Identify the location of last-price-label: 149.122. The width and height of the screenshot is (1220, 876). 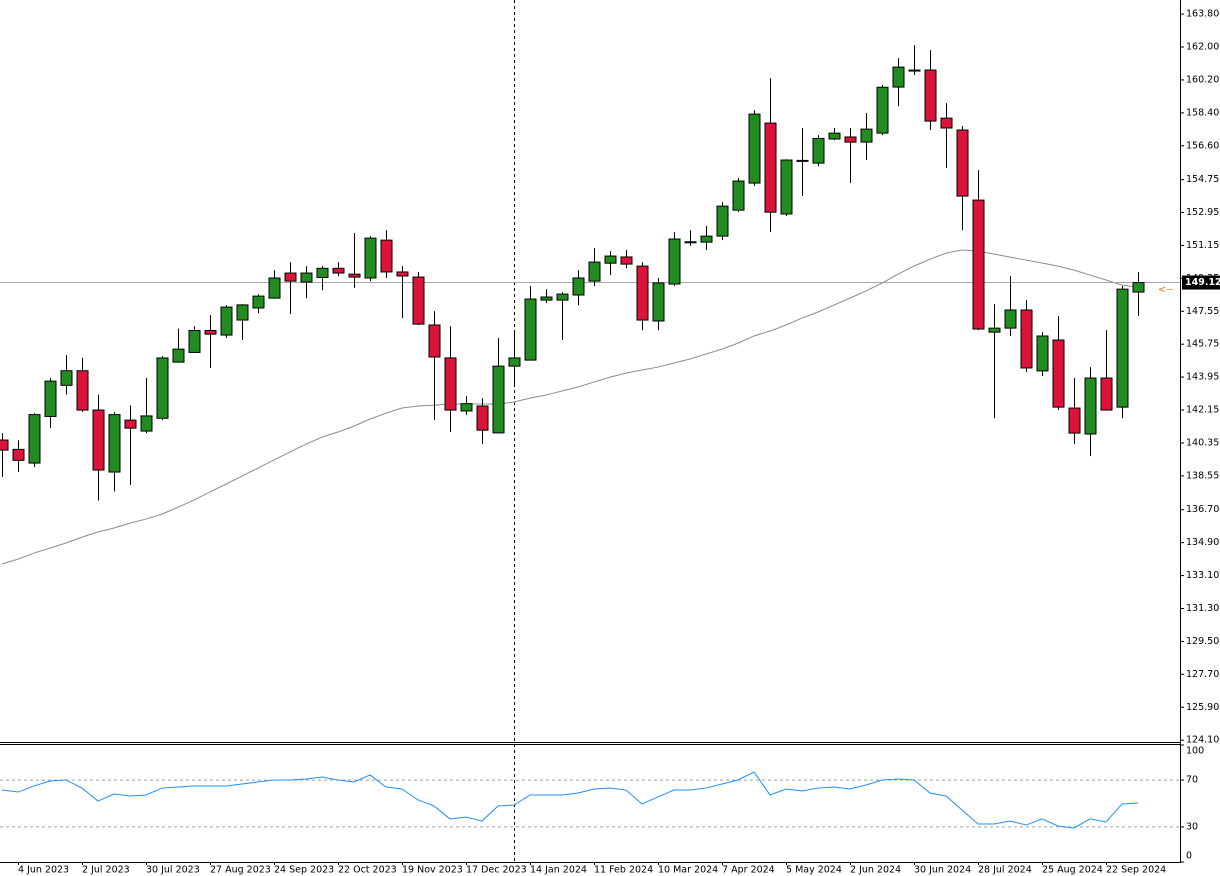
(1202, 282).